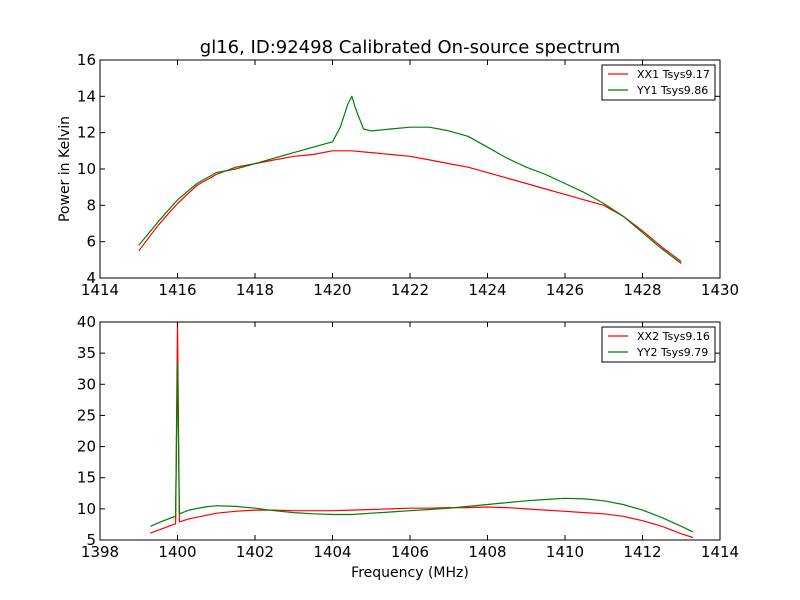 The height and width of the screenshot is (600, 800). What do you see at coordinates (255, 290) in the screenshot?
I see `top-x-tick-label: 1418` at bounding box center [255, 290].